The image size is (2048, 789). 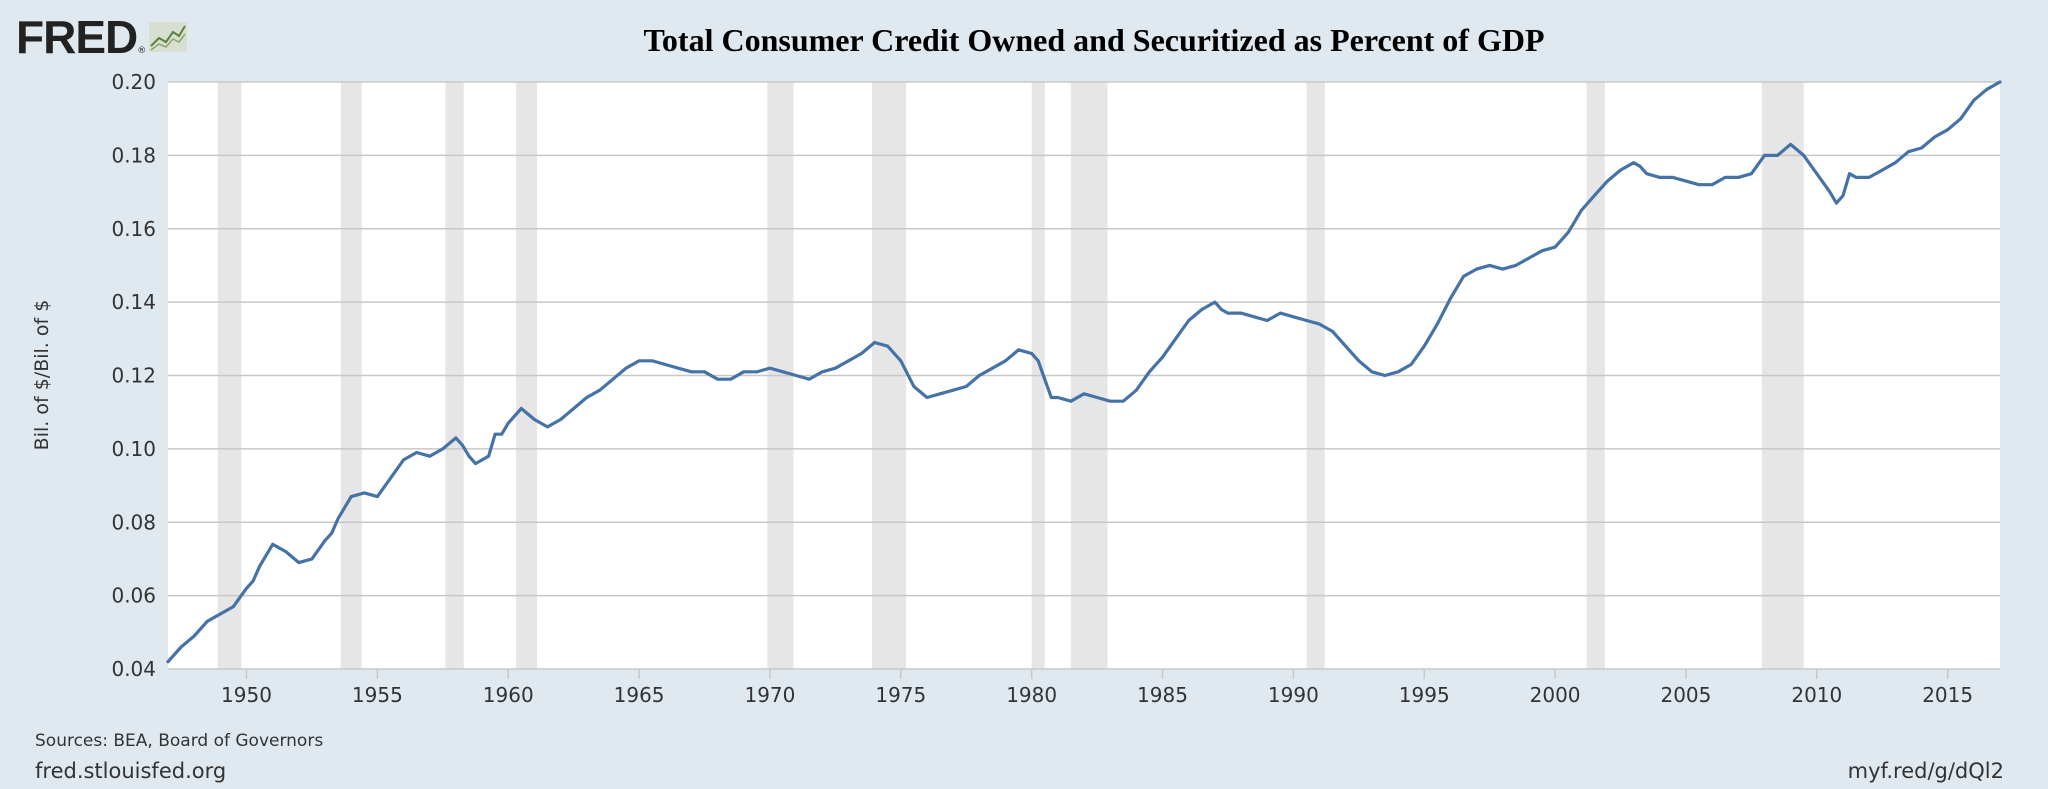 I want to click on y-tick-label: 0.04, so click(x=133, y=669).